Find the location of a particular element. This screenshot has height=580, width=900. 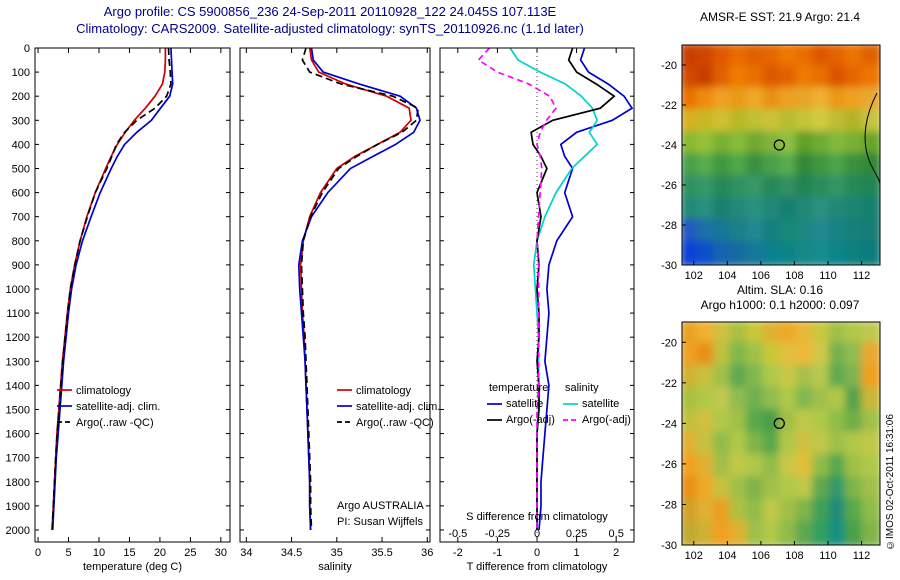

depth-tick-label: 1600 is located at coordinates (18, 435).